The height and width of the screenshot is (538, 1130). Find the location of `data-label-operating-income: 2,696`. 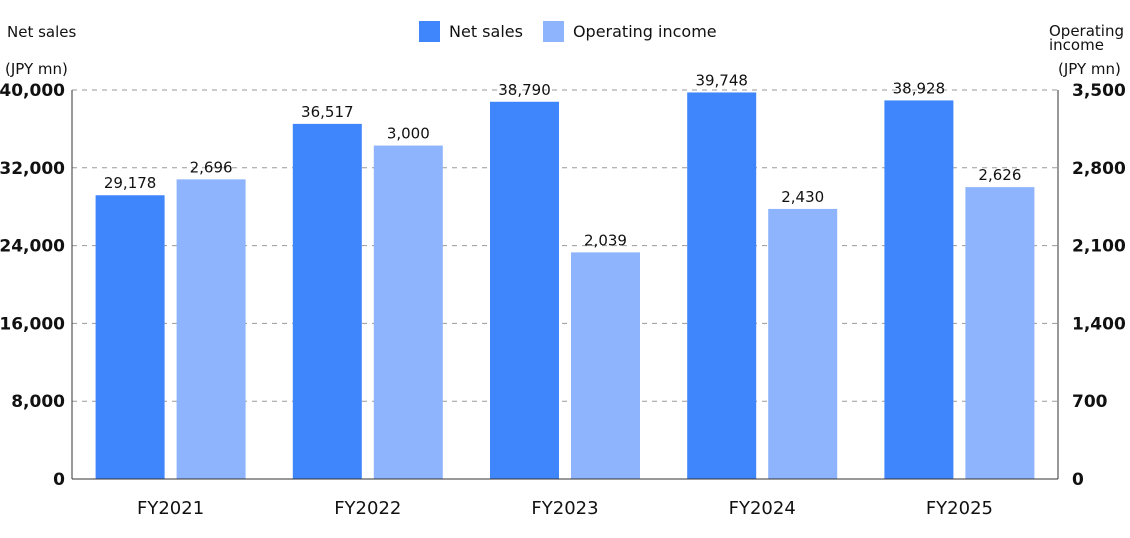

data-label-operating-income: 2,696 is located at coordinates (211, 167).